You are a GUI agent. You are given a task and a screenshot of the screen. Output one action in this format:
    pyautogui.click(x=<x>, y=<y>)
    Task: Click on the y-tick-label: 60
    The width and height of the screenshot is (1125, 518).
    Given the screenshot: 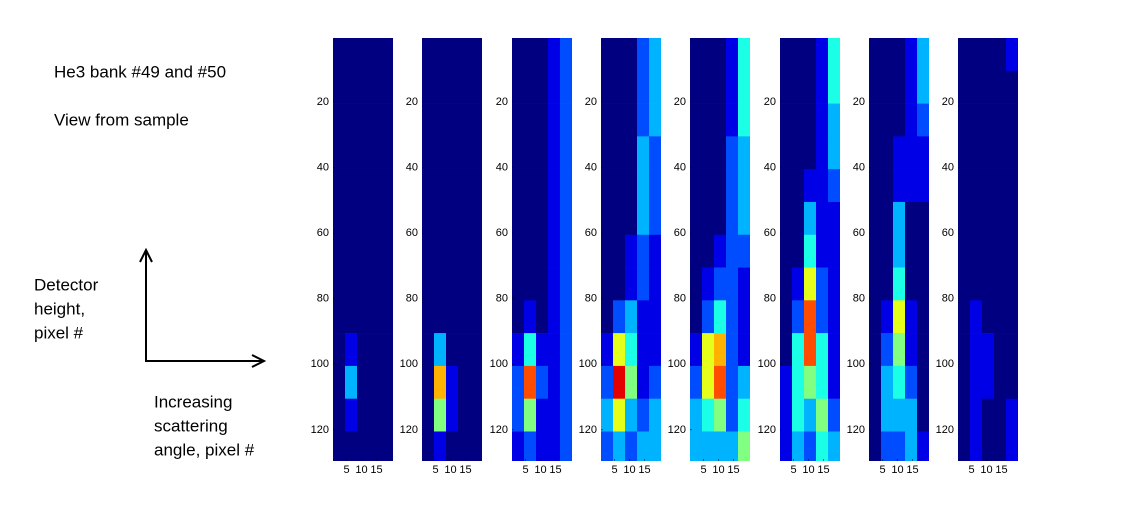 What is the action you would take?
    pyautogui.click(x=680, y=233)
    